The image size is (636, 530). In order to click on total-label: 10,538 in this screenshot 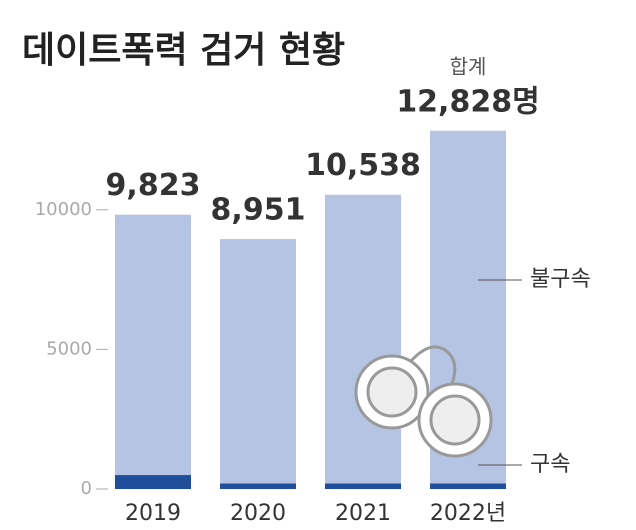, I will do `click(363, 165)`.